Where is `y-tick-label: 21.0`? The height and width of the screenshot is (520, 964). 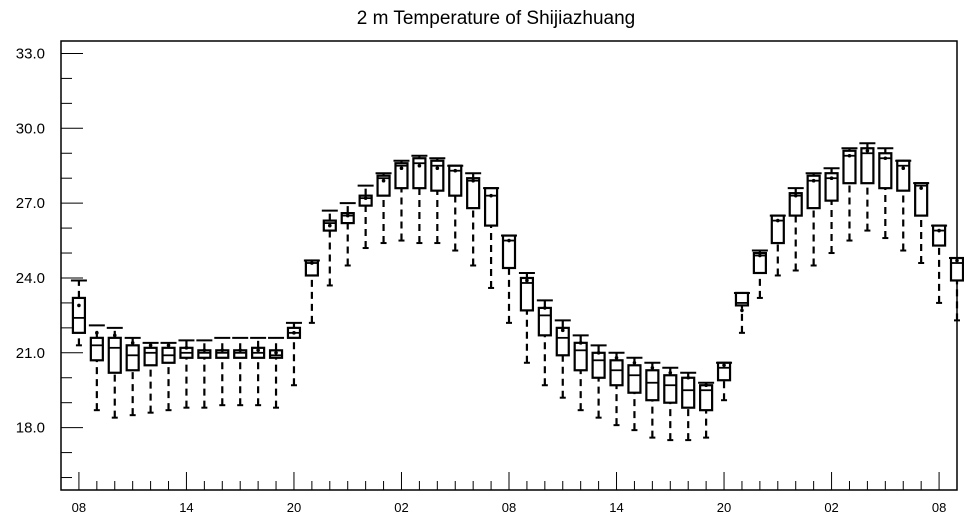 y-tick-label: 21.0 is located at coordinates (30, 353).